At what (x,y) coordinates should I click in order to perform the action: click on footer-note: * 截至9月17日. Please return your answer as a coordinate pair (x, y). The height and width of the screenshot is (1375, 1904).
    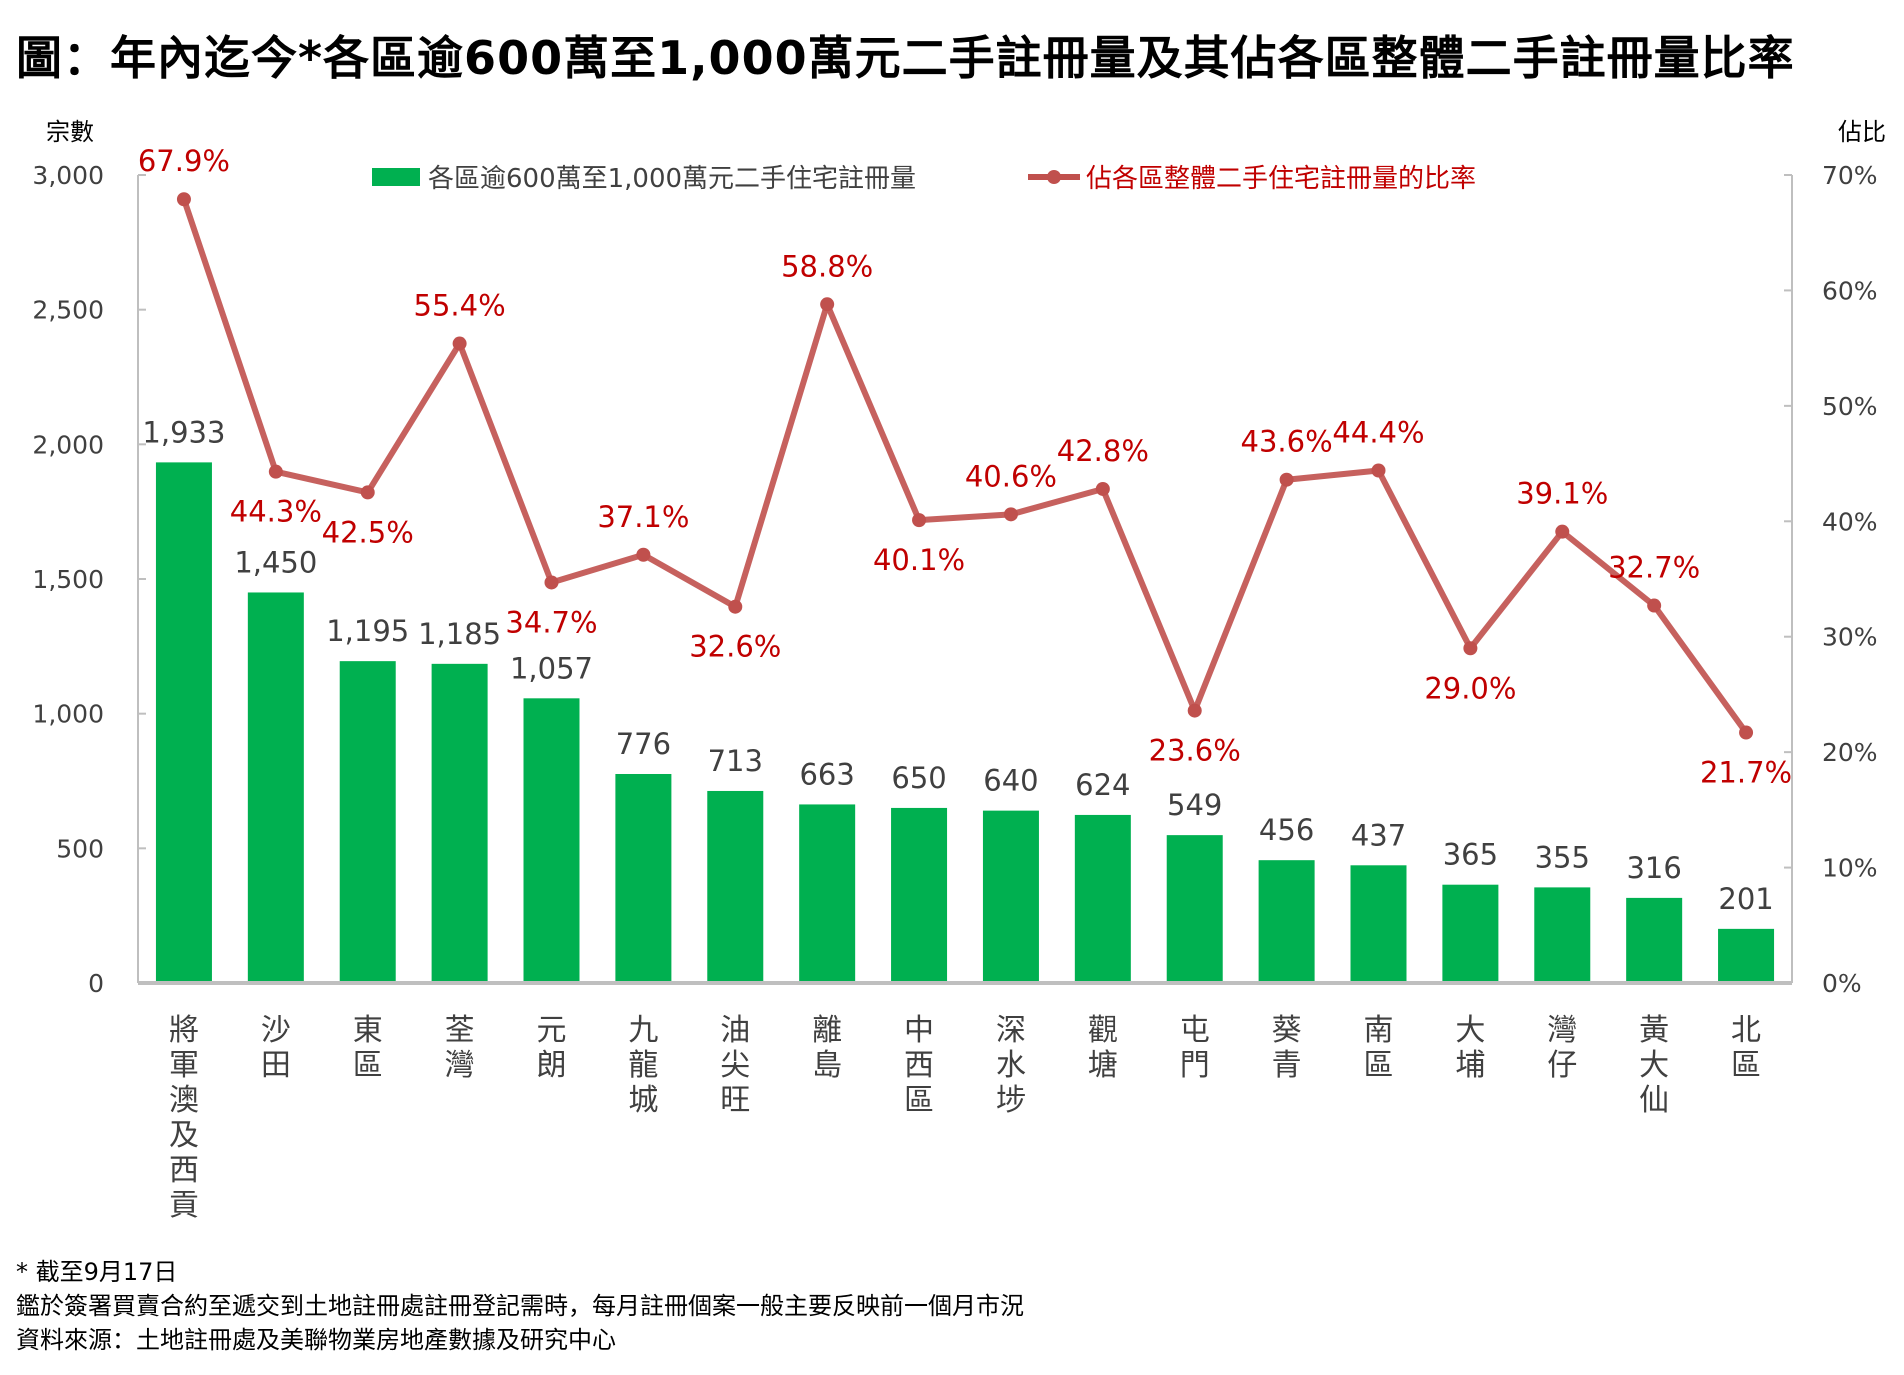
    Looking at the image, I should click on (97, 1272).